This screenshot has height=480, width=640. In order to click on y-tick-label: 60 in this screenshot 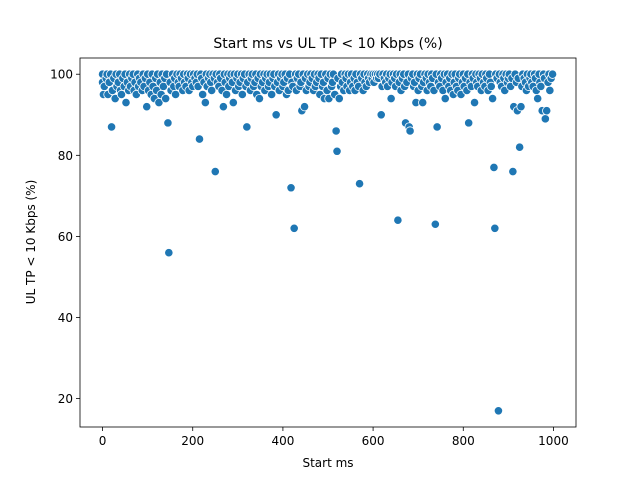, I will do `click(65, 237)`.